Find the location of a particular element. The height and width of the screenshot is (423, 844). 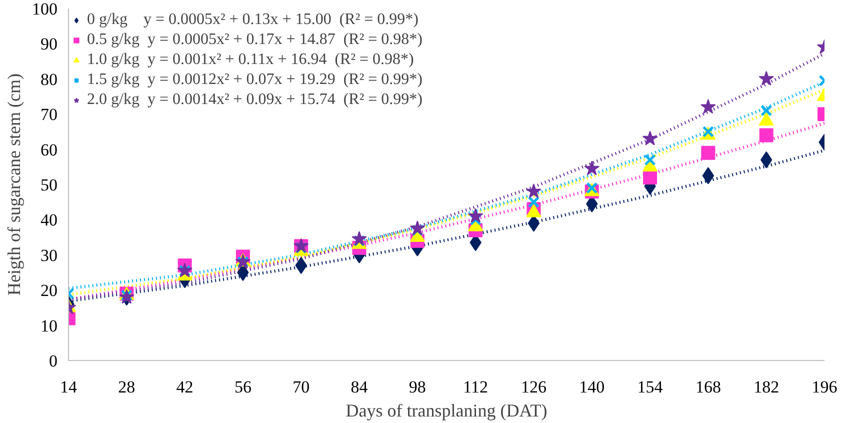

legend-label: 0 g/kg y = 0.0005x² + 0.13x + 15.00 (R² = 0.99*) is located at coordinates (252, 20).